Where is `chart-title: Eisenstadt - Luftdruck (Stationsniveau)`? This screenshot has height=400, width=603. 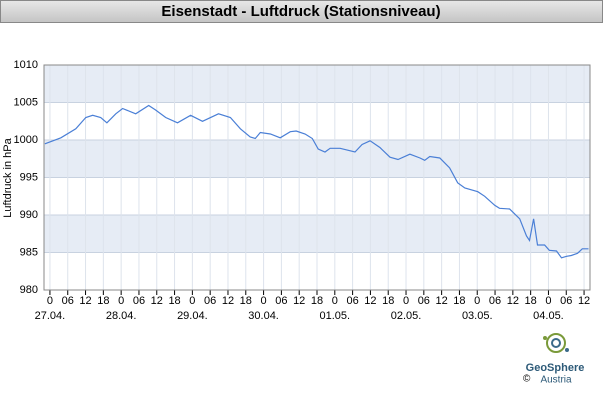 chart-title: Eisenstadt - Luftdruck (Stationsniveau) is located at coordinates (300, 11).